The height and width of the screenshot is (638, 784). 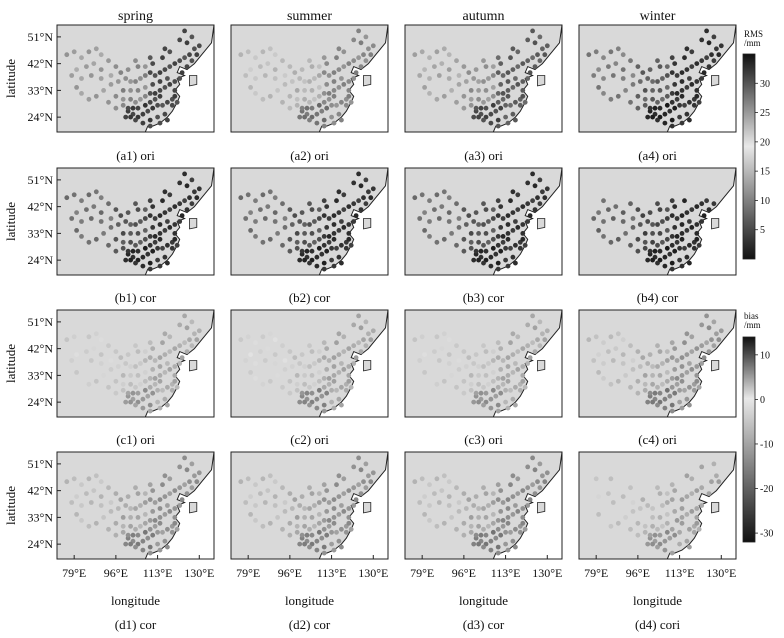 I want to click on y-tick-label: 51°N, so click(x=41, y=180).